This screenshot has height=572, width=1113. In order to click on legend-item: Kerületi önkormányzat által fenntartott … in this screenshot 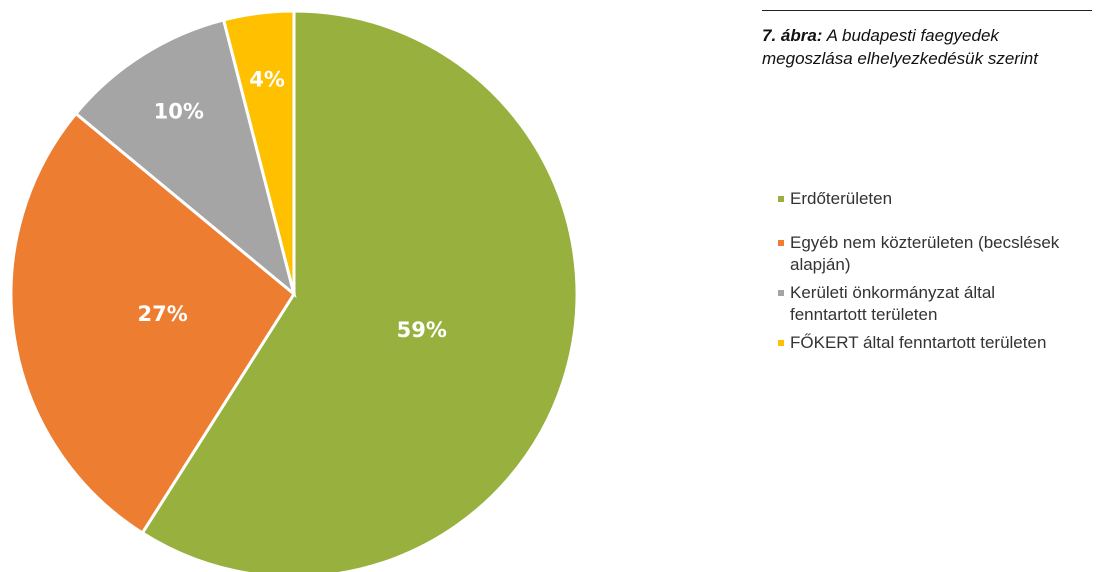, I will do `click(924, 304)`.